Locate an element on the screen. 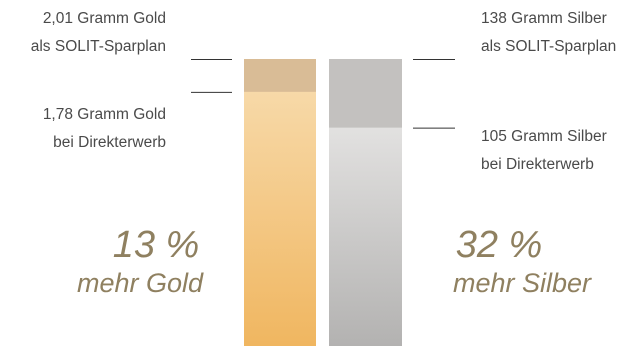 Image resolution: width=640 pixels, height=346 pixels. gold-percent-value: 13 % is located at coordinates (156, 245).